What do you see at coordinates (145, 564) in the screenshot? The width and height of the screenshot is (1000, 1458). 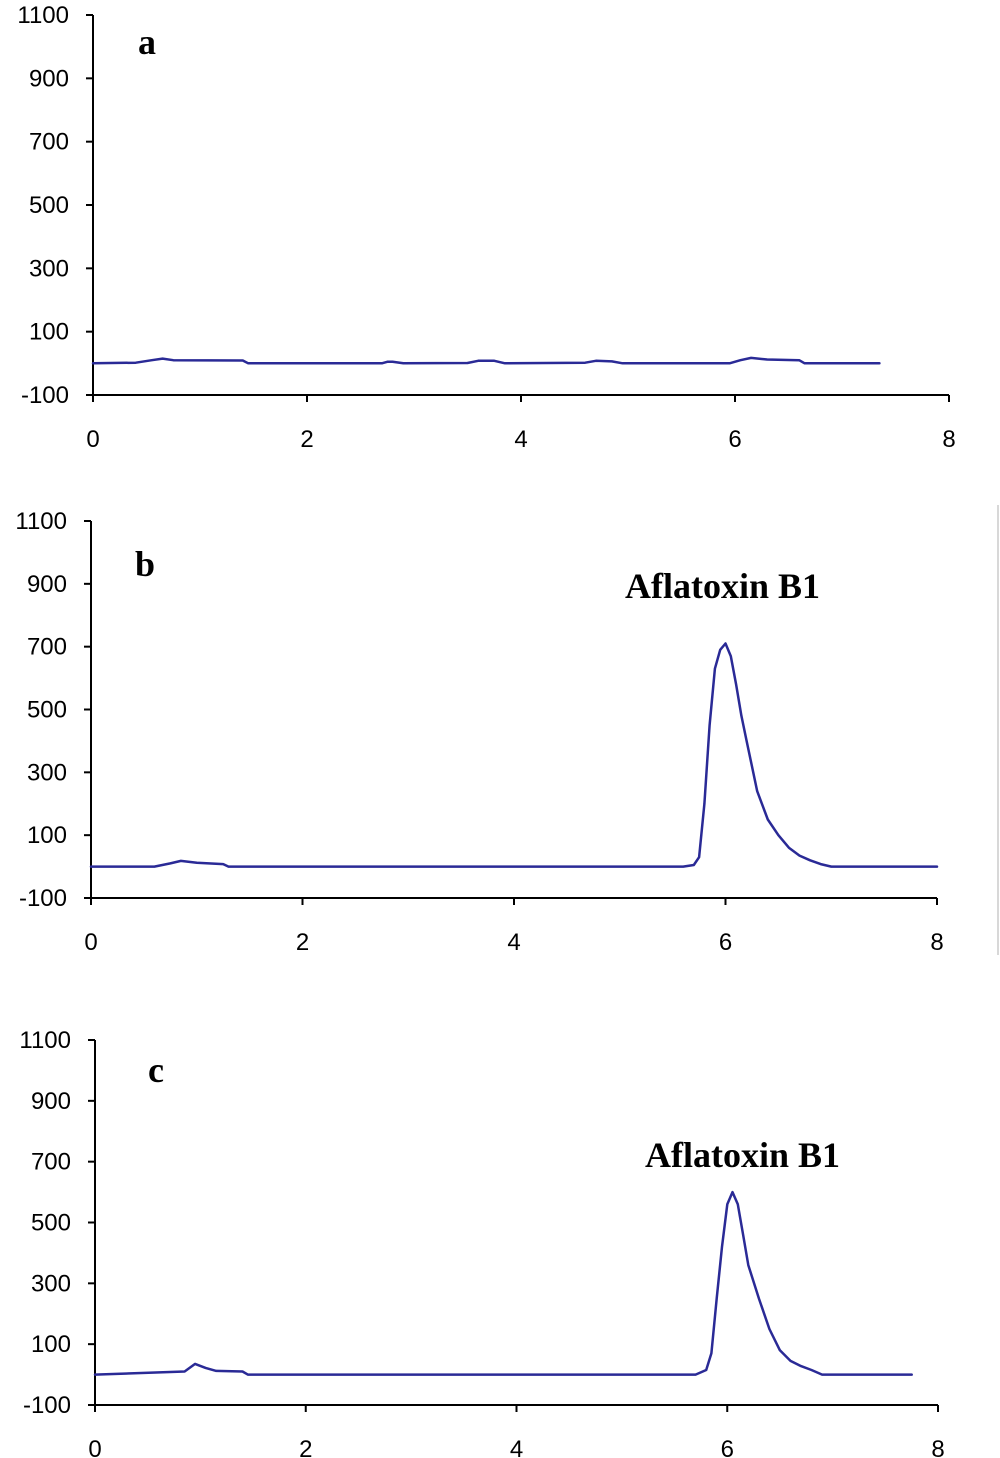 I see `panel-label: b` at bounding box center [145, 564].